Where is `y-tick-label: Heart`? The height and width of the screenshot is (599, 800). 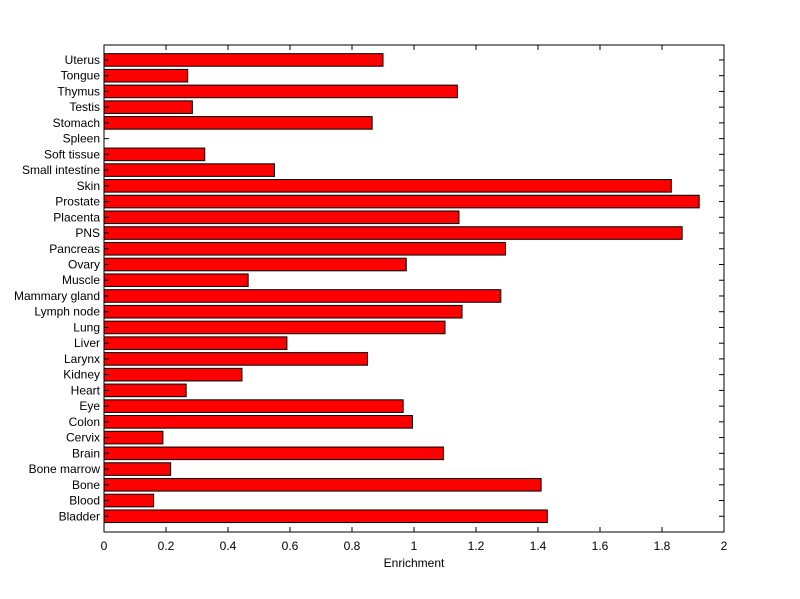 y-tick-label: Heart is located at coordinates (86, 390).